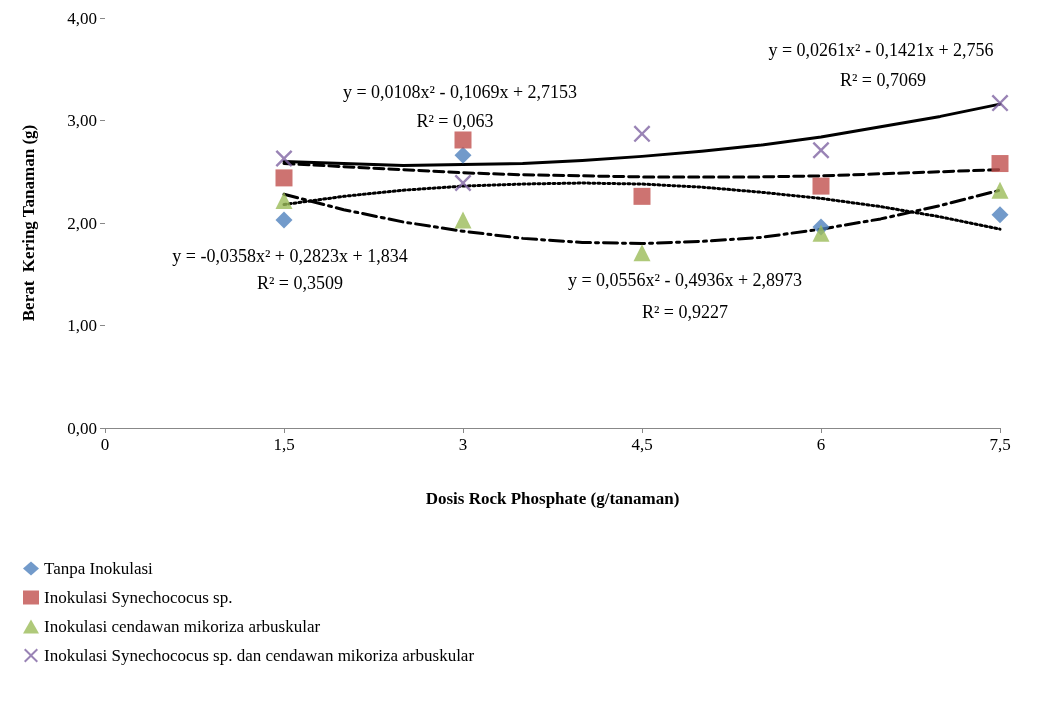  What do you see at coordinates (82, 428) in the screenshot?
I see `y-tick-label: 0,00` at bounding box center [82, 428].